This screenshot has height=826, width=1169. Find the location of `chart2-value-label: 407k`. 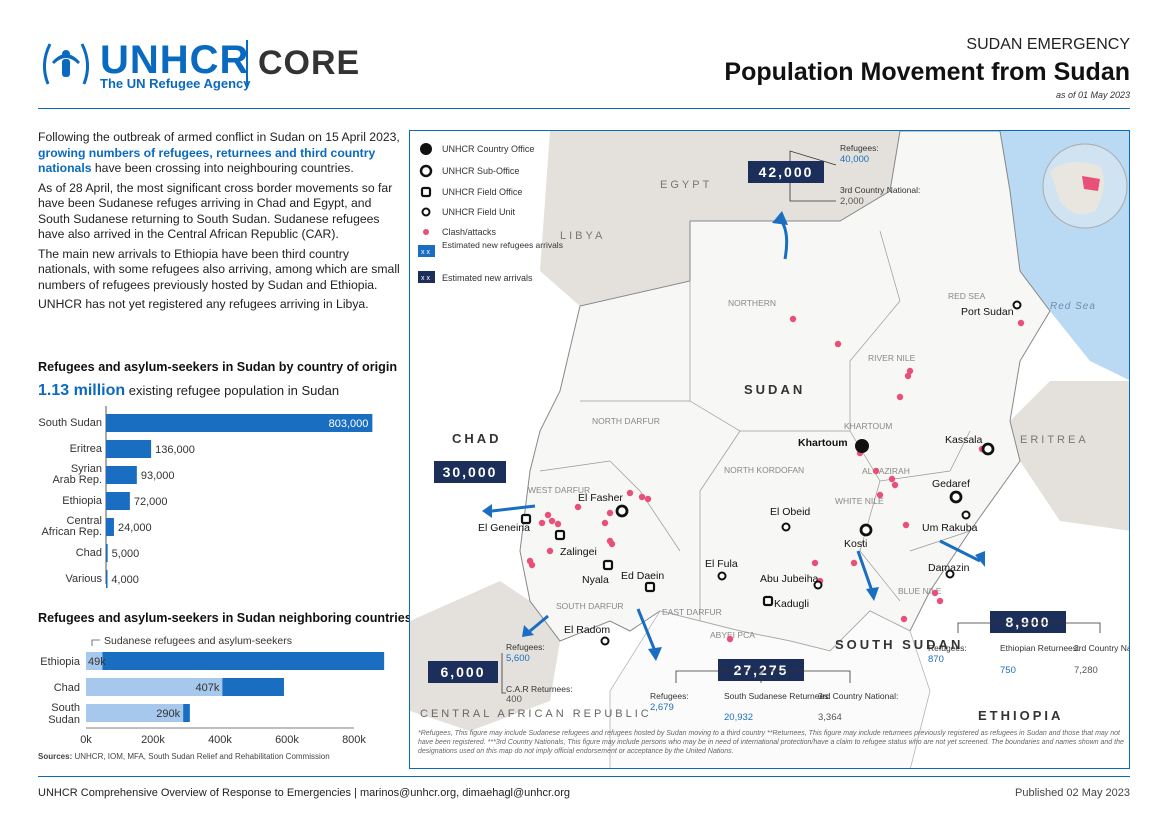

chart2-value-label: 407k is located at coordinates (207, 688).